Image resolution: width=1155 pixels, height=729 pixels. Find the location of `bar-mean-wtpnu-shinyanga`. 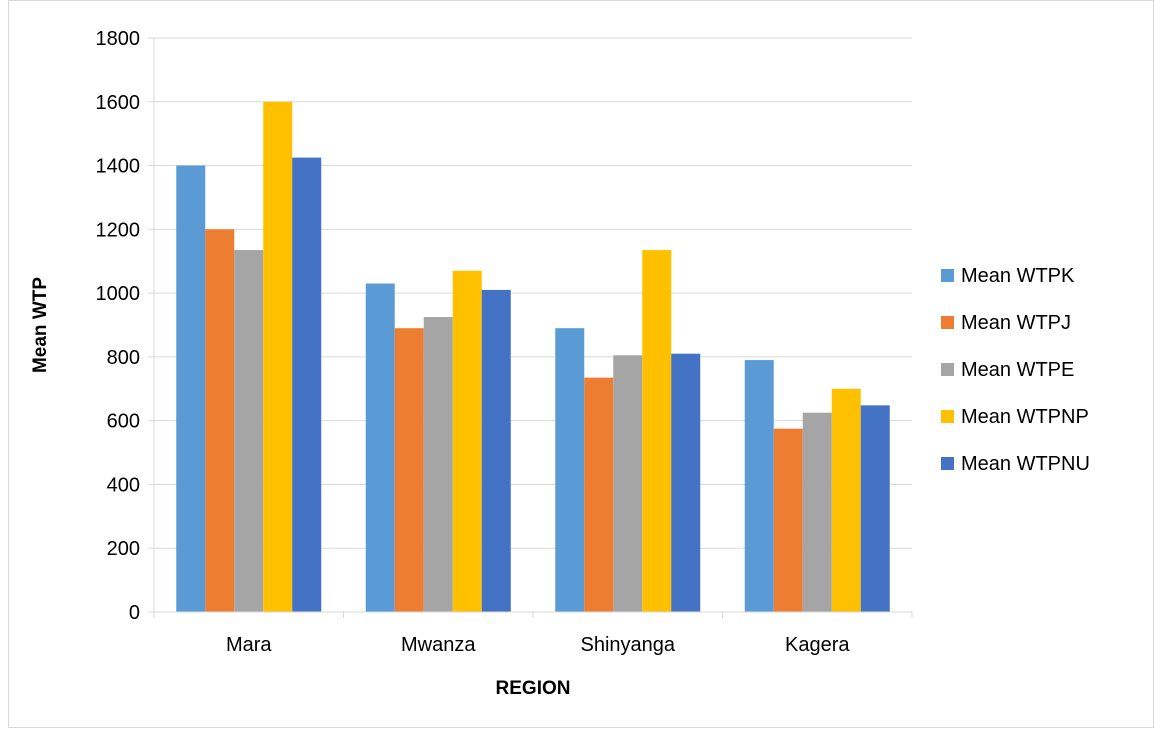

bar-mean-wtpnu-shinyanga is located at coordinates (686, 482).